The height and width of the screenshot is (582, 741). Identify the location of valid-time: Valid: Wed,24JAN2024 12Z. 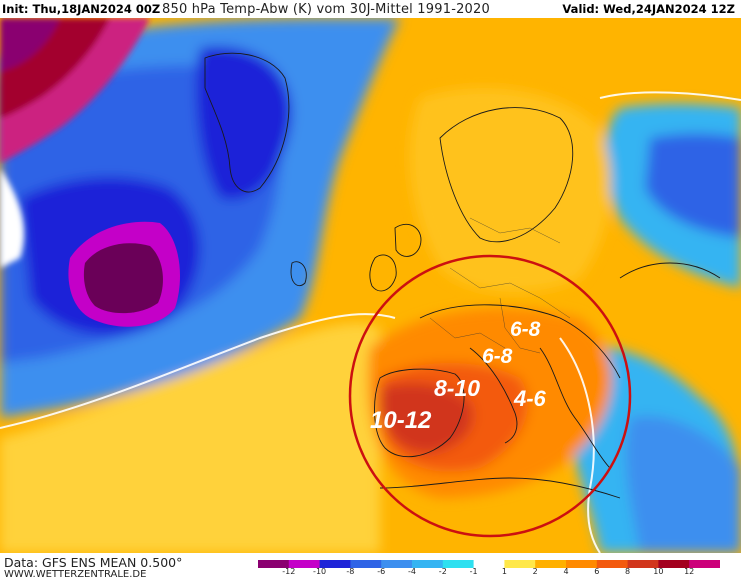
(648, 9).